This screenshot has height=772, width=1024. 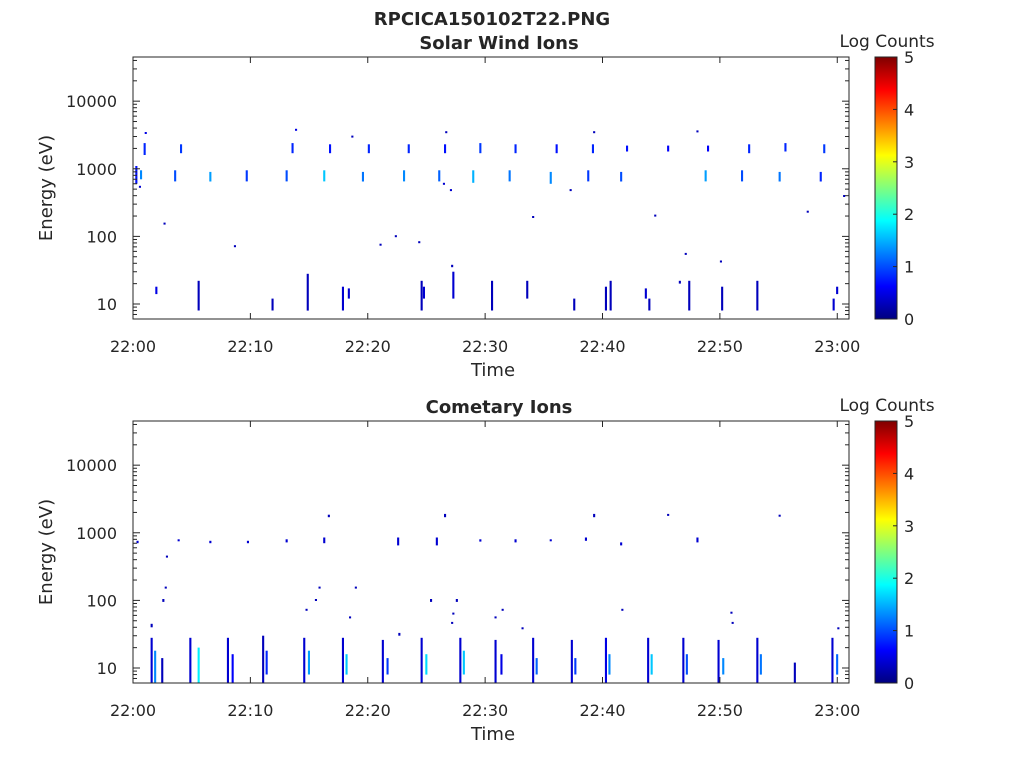 What do you see at coordinates (837, 710) in the screenshot?
I see `x-tick-label: 23:00` at bounding box center [837, 710].